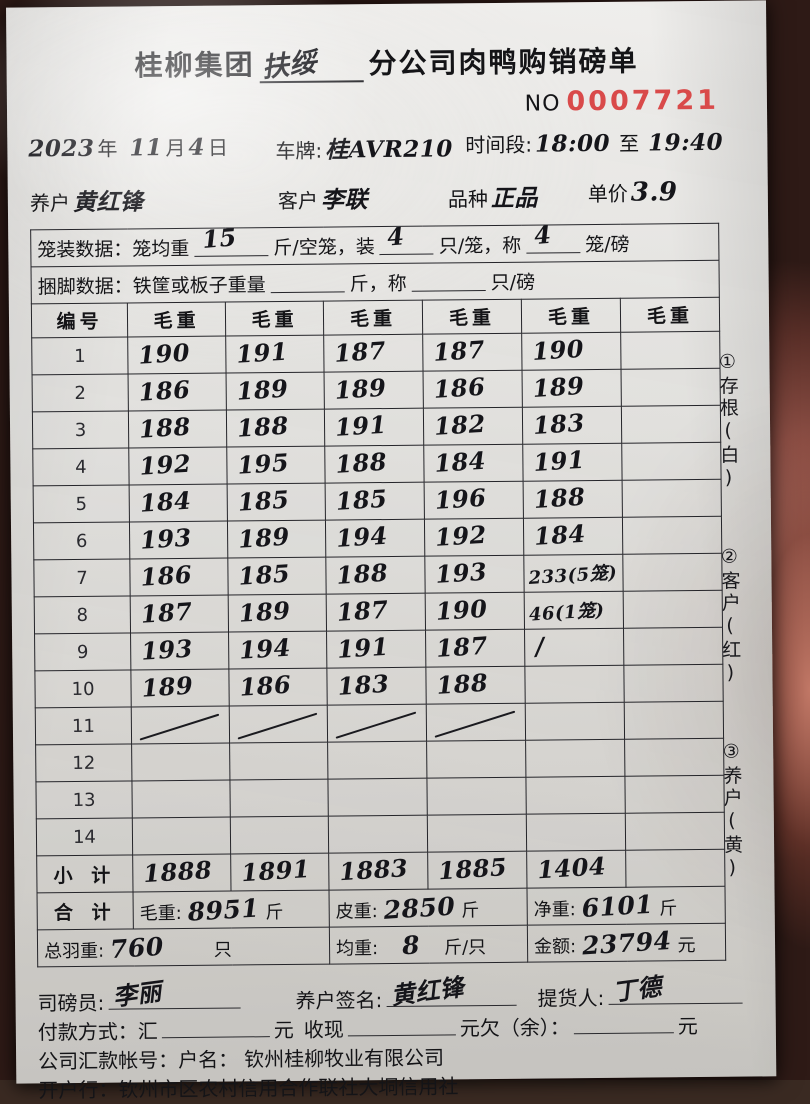  Describe the element at coordinates (219, 238) in the screenshot. I see `cage-avg-value: 15` at that location.